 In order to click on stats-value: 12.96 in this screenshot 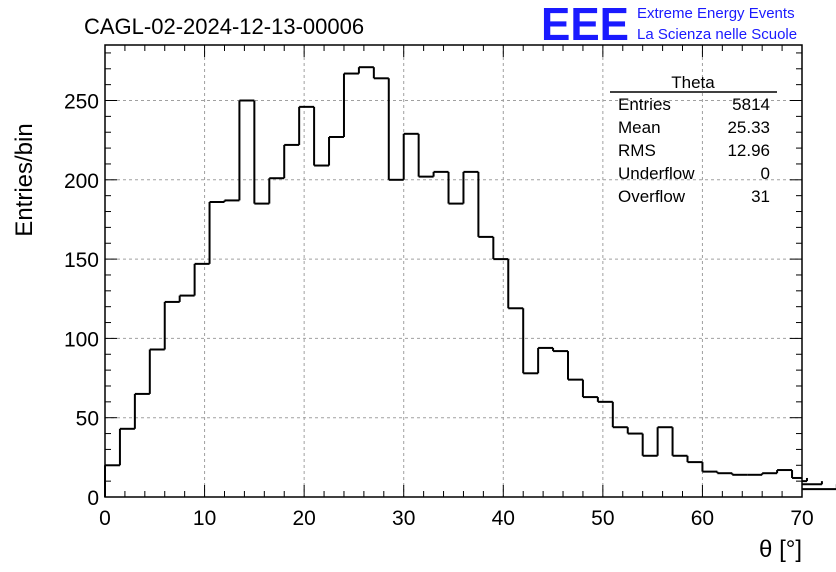, I will do `click(748, 150)`.